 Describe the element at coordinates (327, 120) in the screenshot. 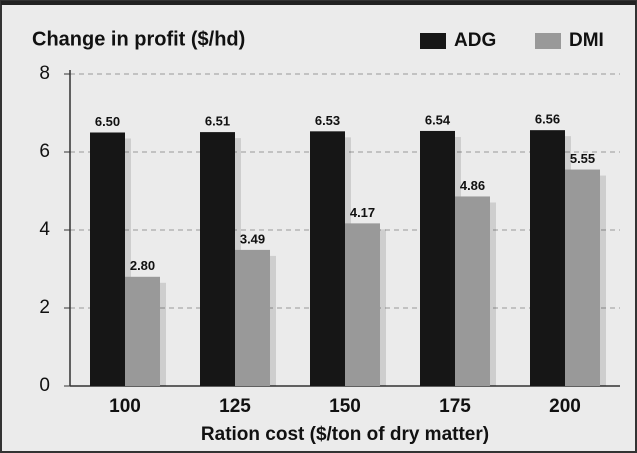

I see `value-label: 6.53` at that location.